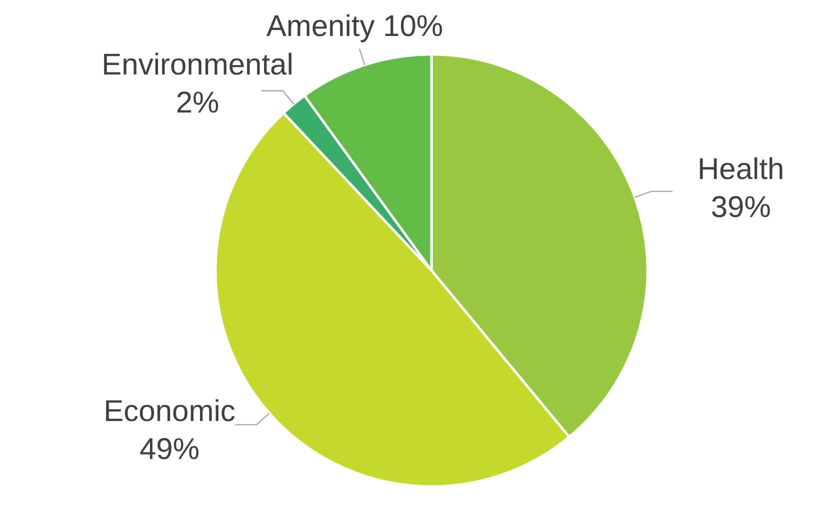  What do you see at coordinates (355, 26) in the screenshot?
I see `slice-label: Amenity 10%` at bounding box center [355, 26].